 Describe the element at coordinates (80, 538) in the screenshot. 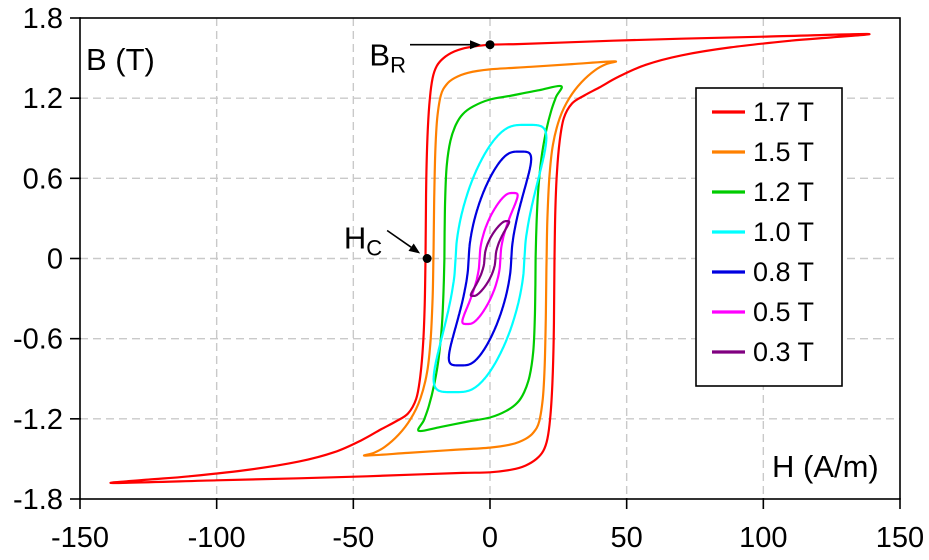

I see `x-tick-label: -150` at that location.